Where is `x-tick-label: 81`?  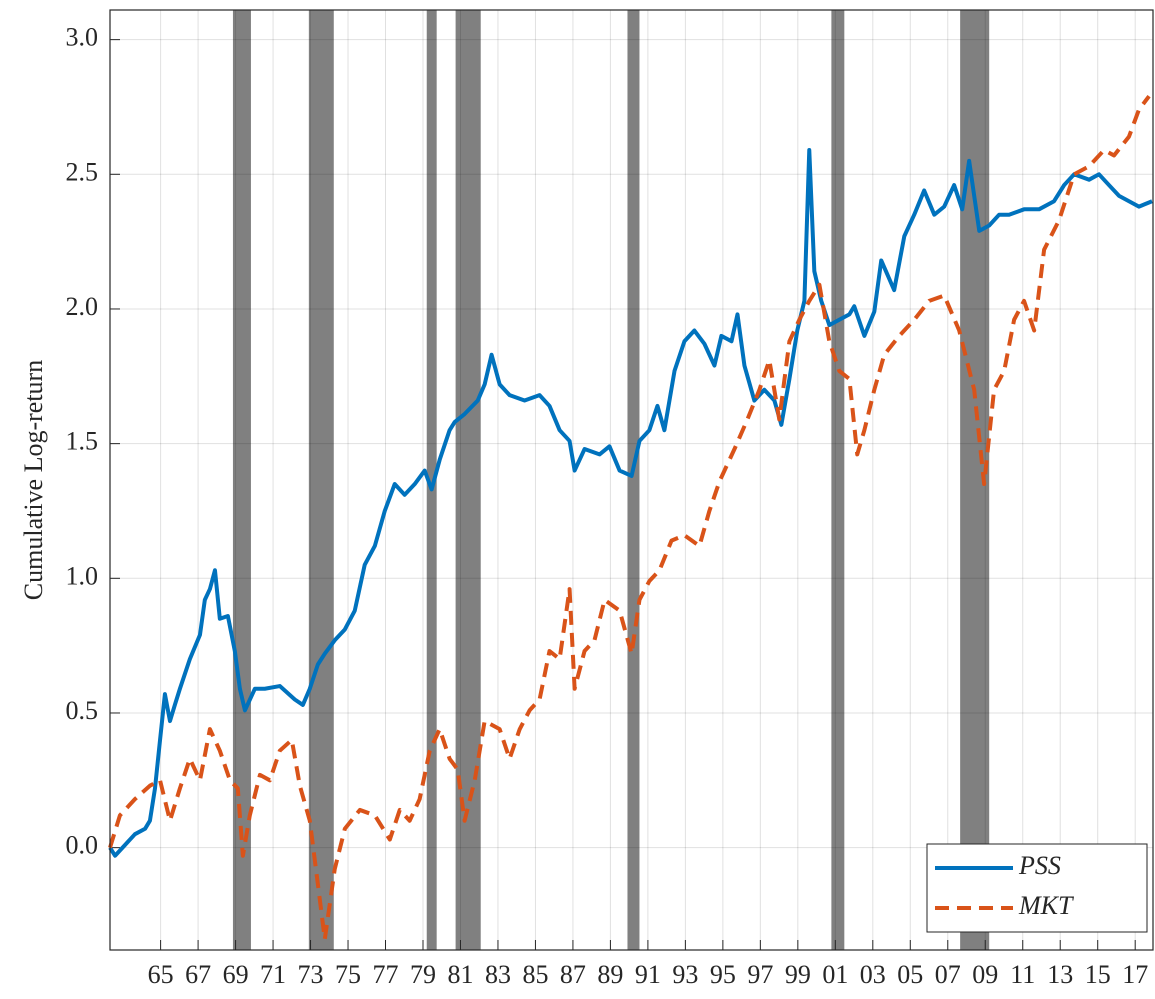
x-tick-label: 81 is located at coordinates (460, 974).